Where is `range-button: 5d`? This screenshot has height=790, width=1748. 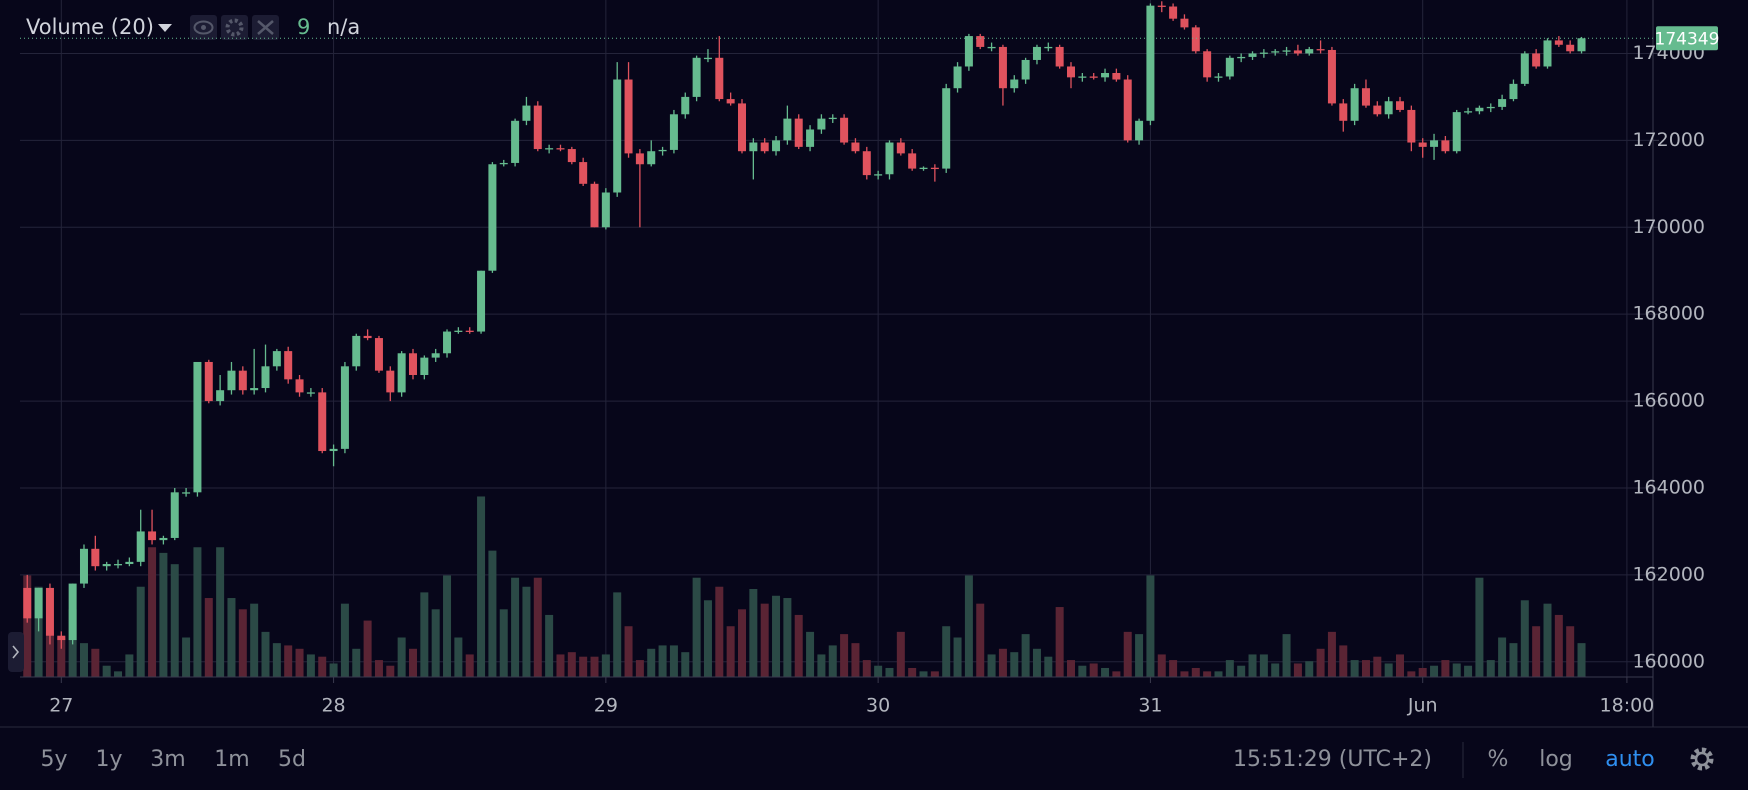 range-button: 5d is located at coordinates (292, 759).